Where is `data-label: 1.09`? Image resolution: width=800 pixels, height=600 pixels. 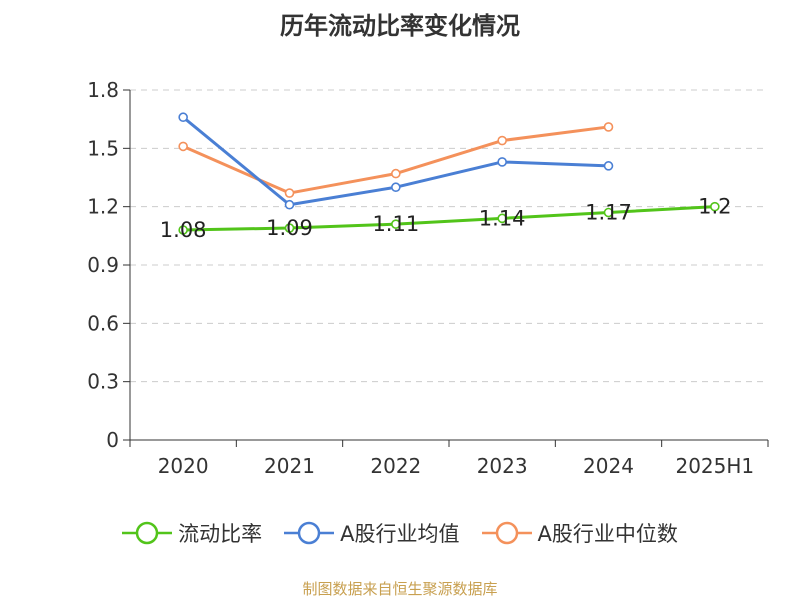 data-label: 1.09 is located at coordinates (289, 228).